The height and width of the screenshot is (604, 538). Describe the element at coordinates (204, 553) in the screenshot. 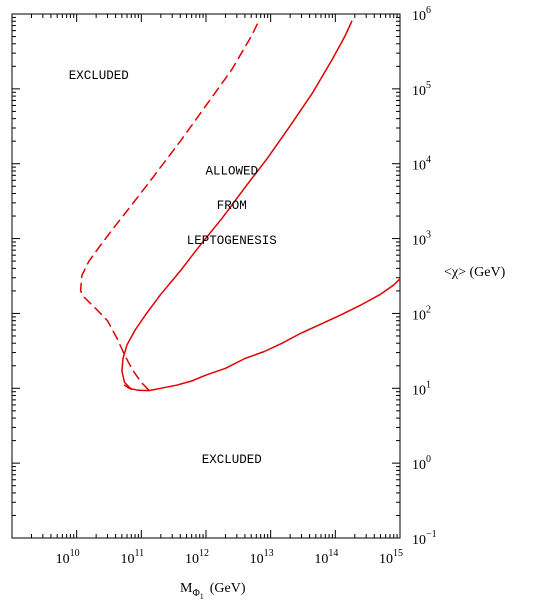

I see `x-tick-label-exponent: 12` at that location.